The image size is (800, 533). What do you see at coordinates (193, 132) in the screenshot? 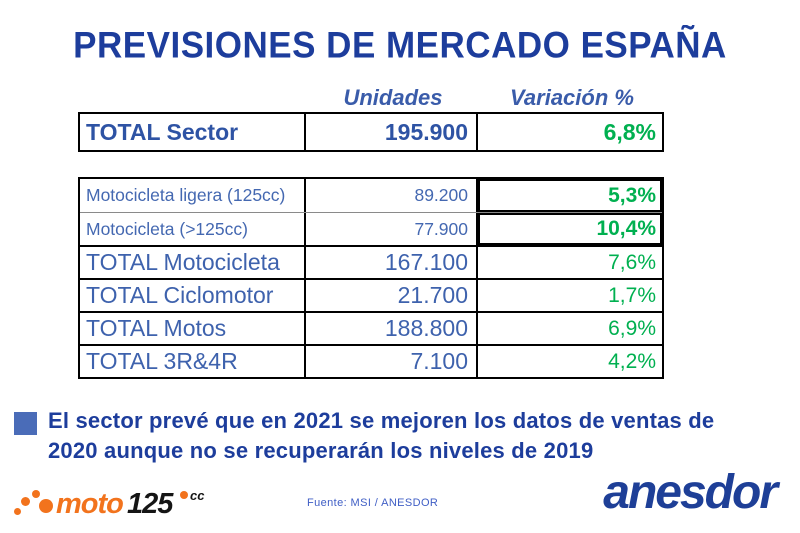
I see `row-label: TOTAL Sector` at bounding box center [193, 132].